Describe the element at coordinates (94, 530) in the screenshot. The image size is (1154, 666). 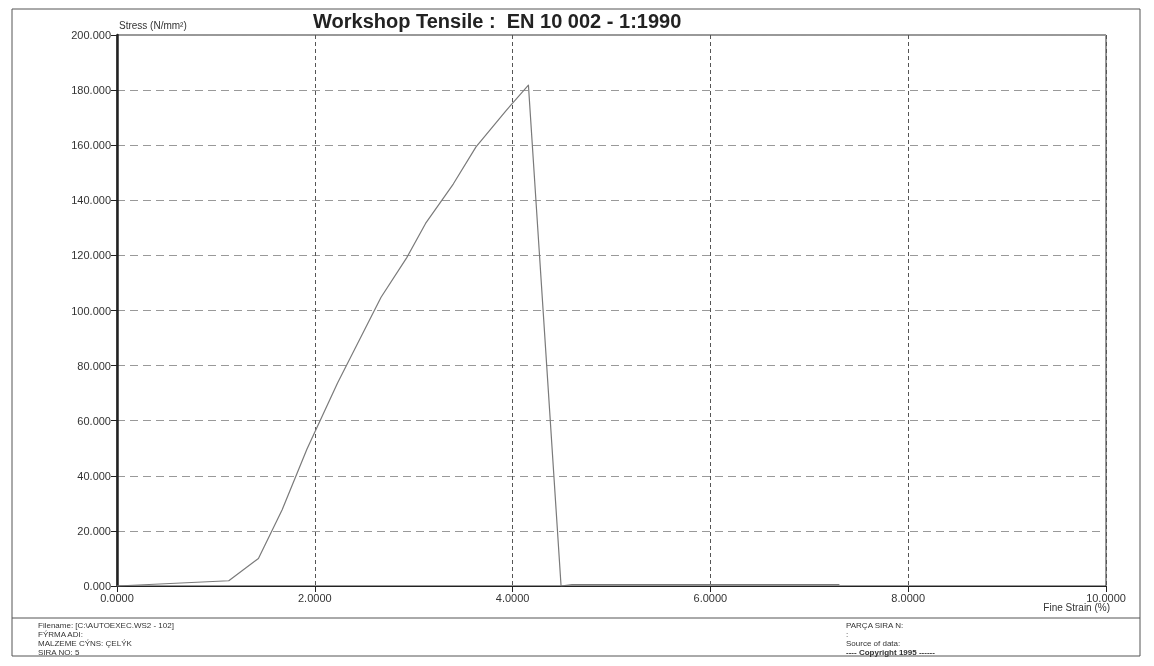
I see `y-tick-label: 20.000` at that location.